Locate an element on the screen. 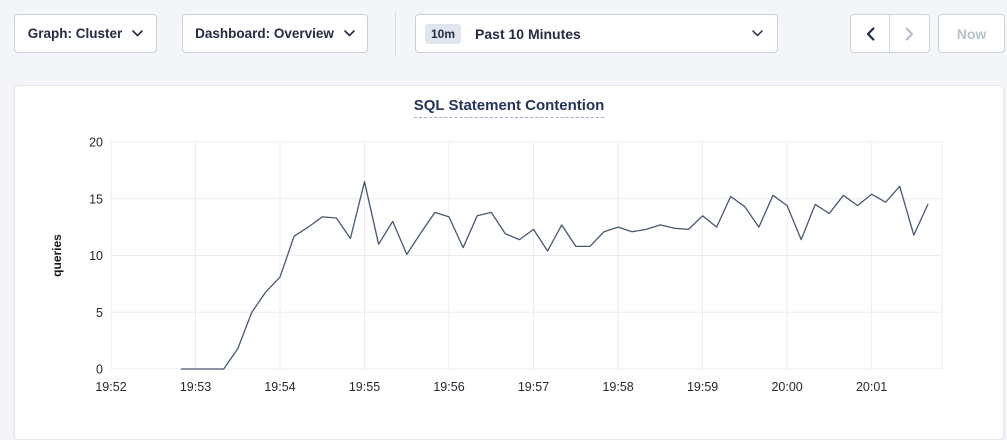 Image resolution: width=1007 pixels, height=440 pixels. next-range-button is located at coordinates (909, 33).